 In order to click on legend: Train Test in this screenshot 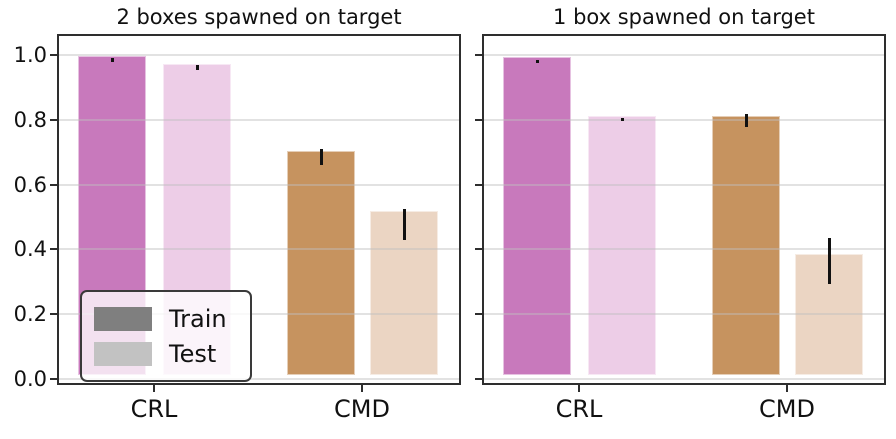, I will do `click(166, 336)`.